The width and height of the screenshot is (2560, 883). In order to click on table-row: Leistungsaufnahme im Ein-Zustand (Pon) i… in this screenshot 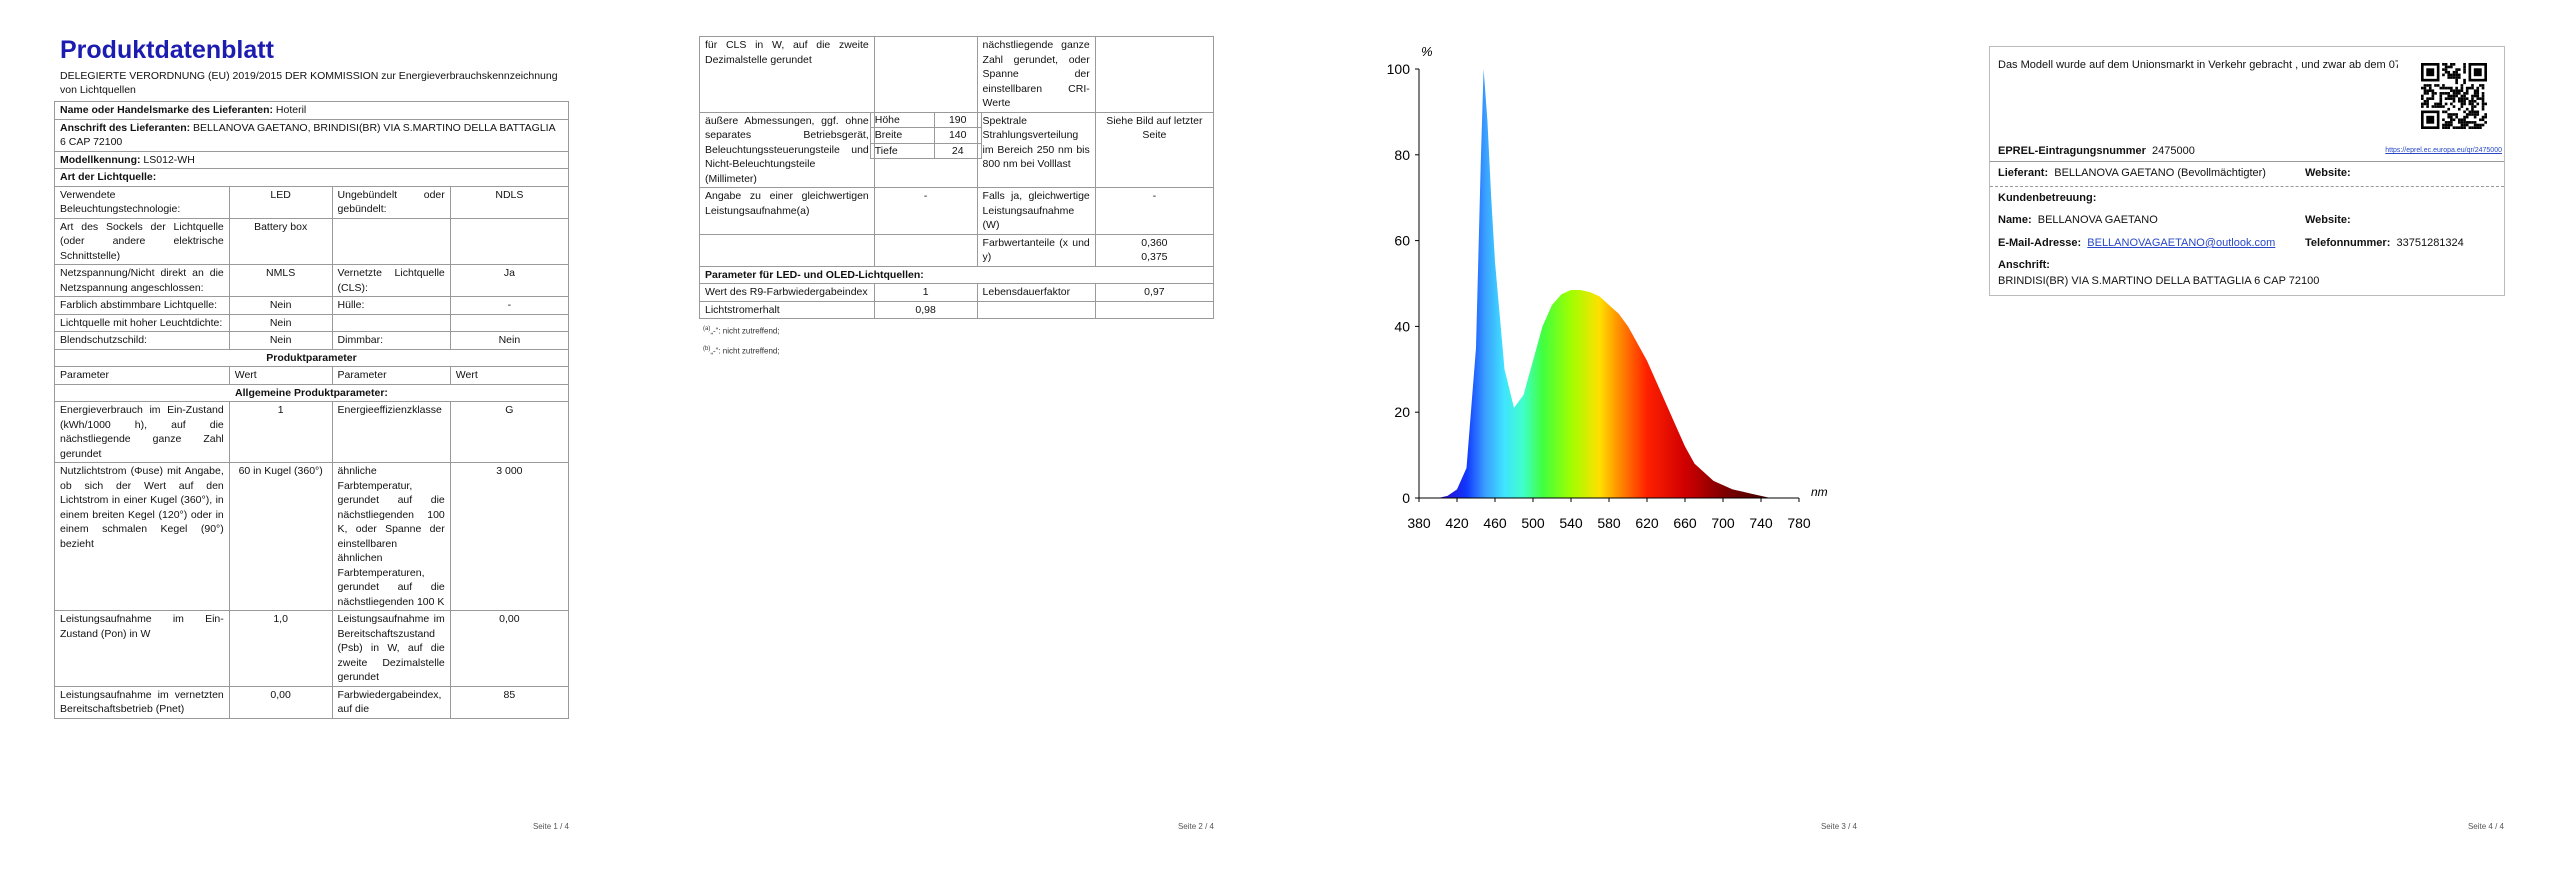, I will do `click(311, 648)`.